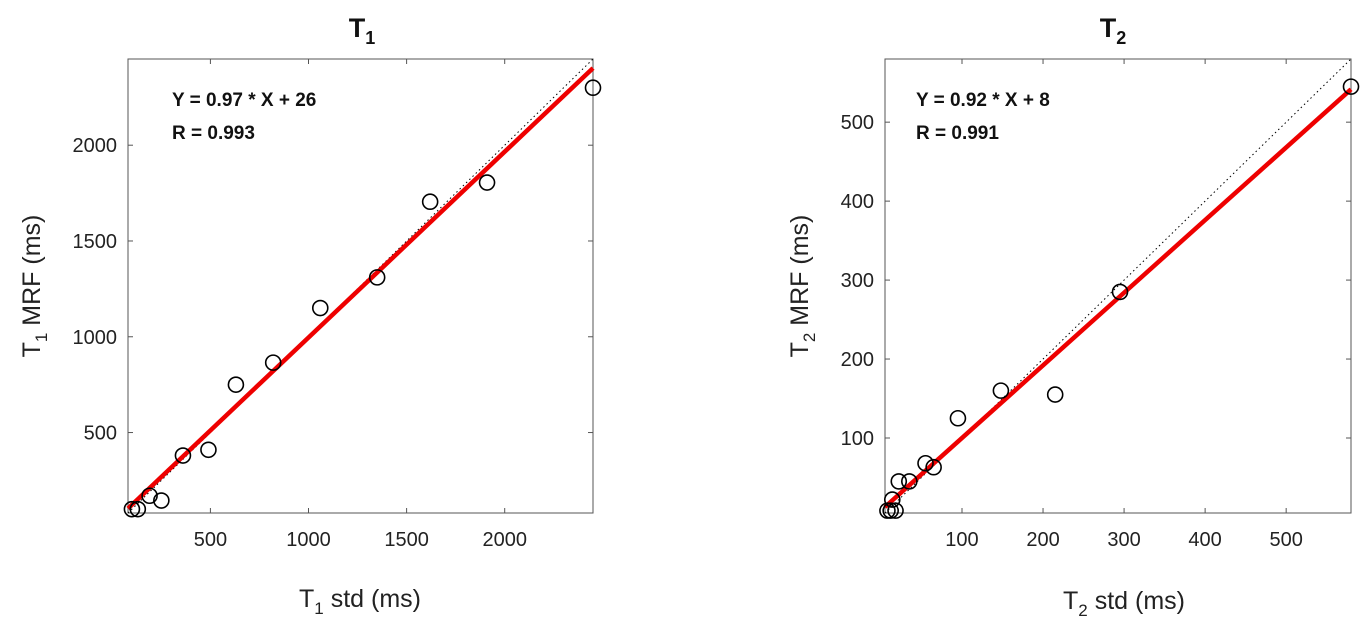 This screenshot has height=637, width=1362. I want to click on t1-x-axis-label: T1 std (ms), so click(360, 601).